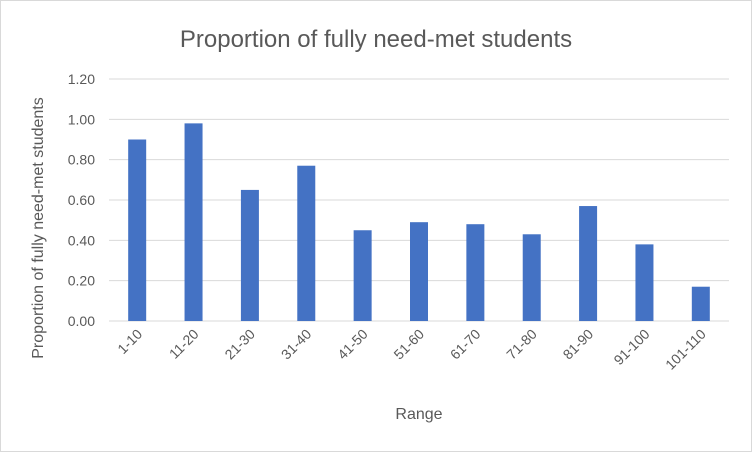 This screenshot has width=752, height=452. What do you see at coordinates (184, 344) in the screenshot?
I see `x-tick-label: 11-20` at bounding box center [184, 344].